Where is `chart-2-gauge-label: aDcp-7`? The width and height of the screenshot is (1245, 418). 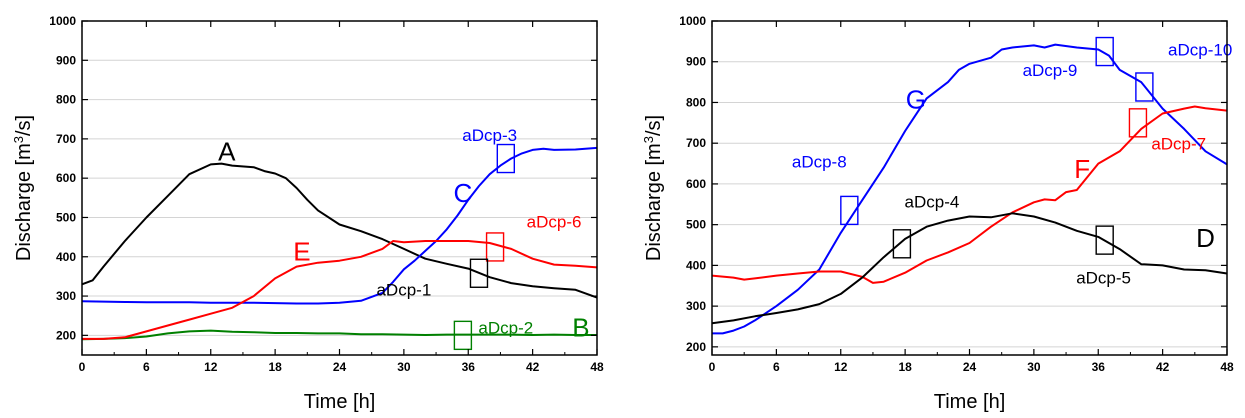 chart-2-gauge-label: aDcp-7 is located at coordinates (1178, 143).